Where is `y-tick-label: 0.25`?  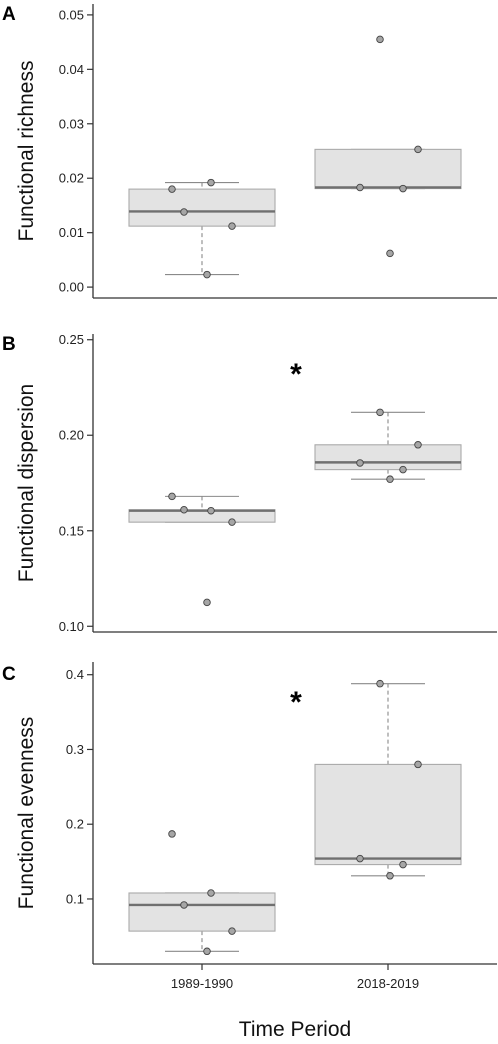 y-tick-label: 0.25 is located at coordinates (71, 339).